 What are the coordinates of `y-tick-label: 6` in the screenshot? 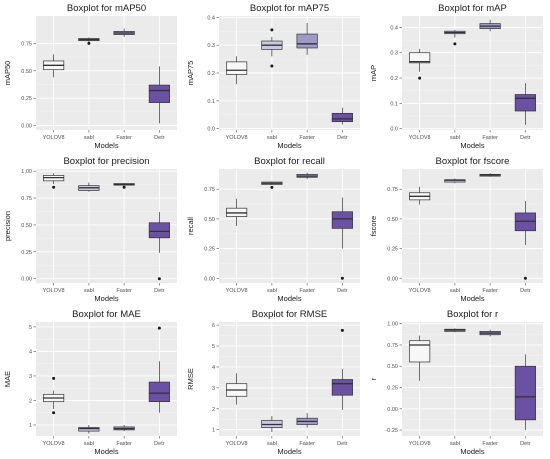 It's located at (213, 326).